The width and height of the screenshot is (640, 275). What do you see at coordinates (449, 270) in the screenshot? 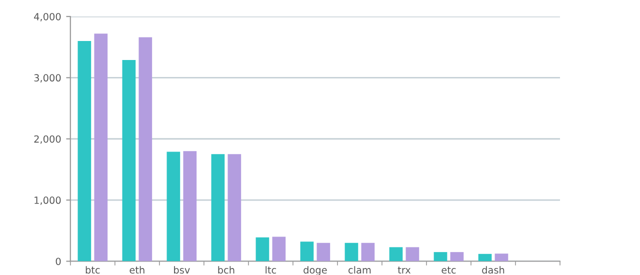
I see `x-tick-label: etc` at bounding box center [449, 270].